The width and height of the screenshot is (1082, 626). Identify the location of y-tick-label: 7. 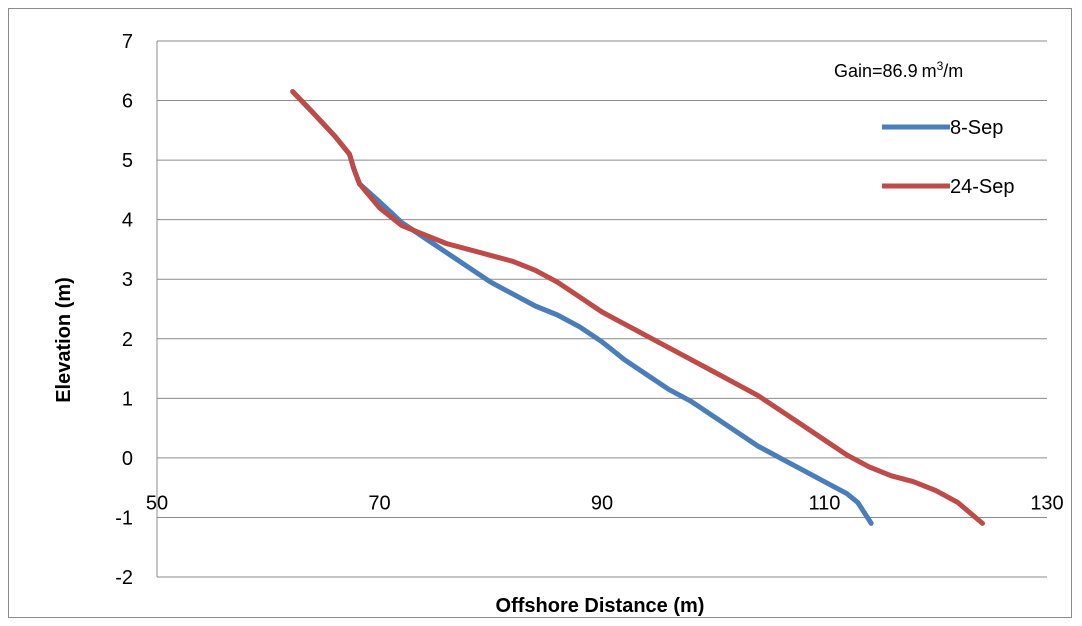
(127, 42).